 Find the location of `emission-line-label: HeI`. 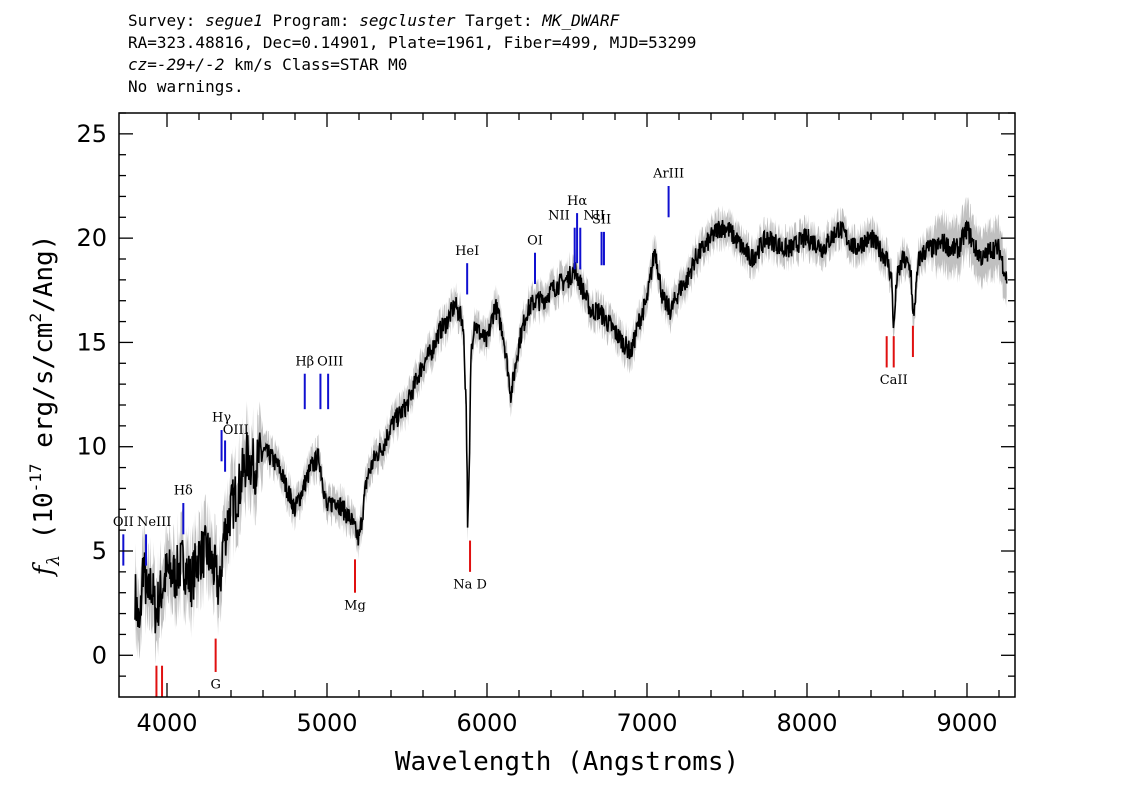

emission-line-label: HeI is located at coordinates (467, 251).